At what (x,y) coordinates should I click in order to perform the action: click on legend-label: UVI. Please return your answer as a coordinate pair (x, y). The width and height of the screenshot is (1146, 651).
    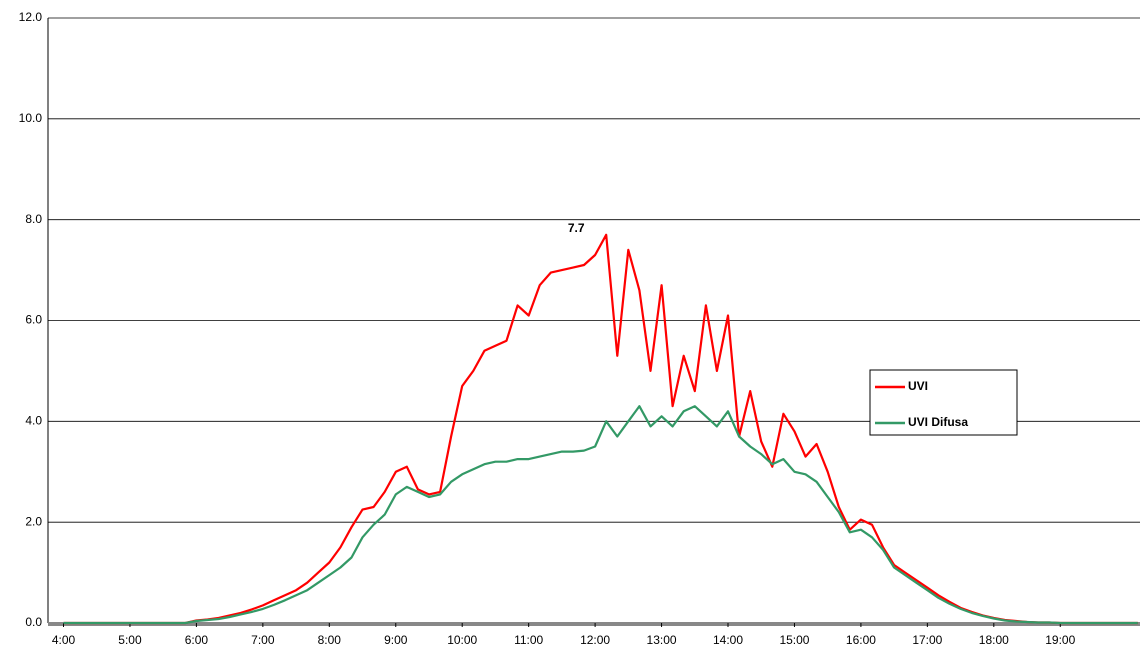
    Looking at the image, I should click on (918, 386).